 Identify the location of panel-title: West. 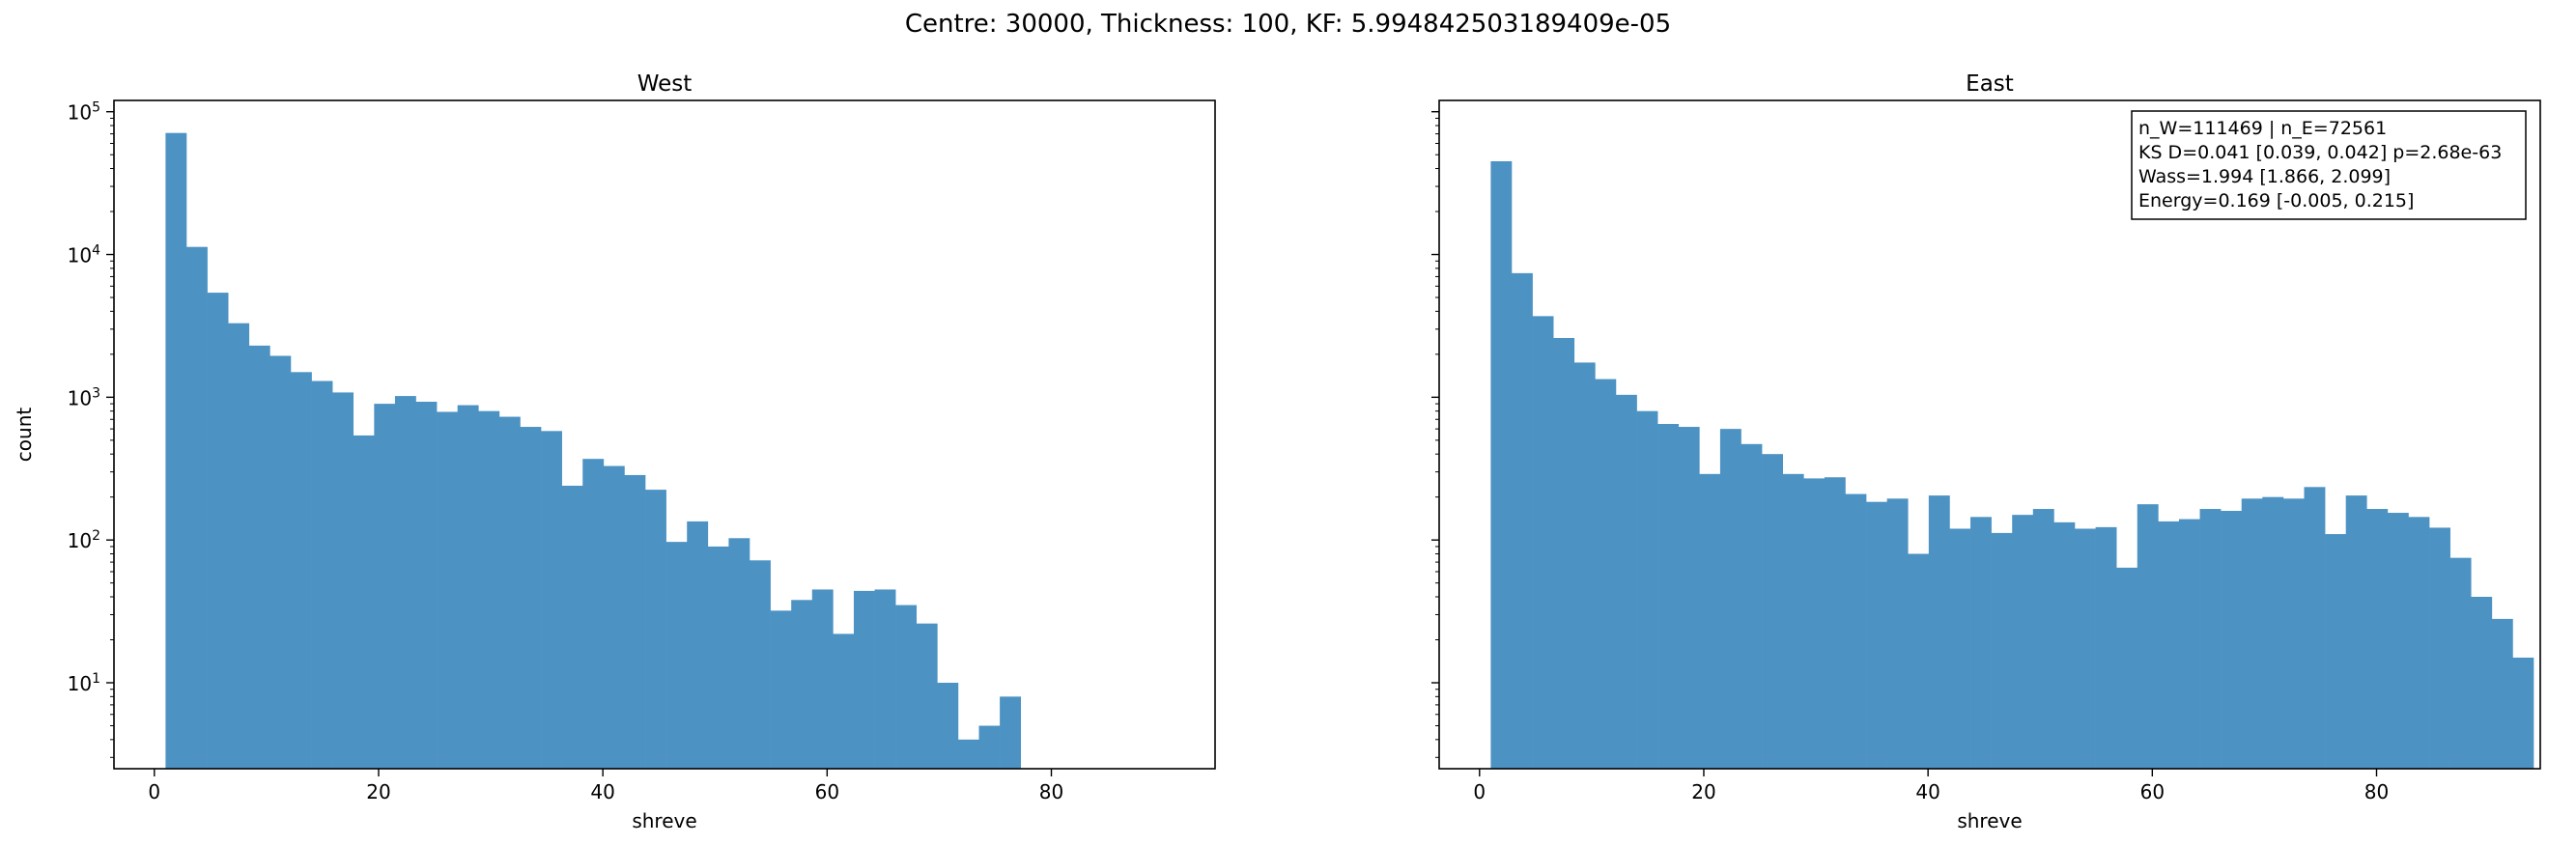
(665, 84).